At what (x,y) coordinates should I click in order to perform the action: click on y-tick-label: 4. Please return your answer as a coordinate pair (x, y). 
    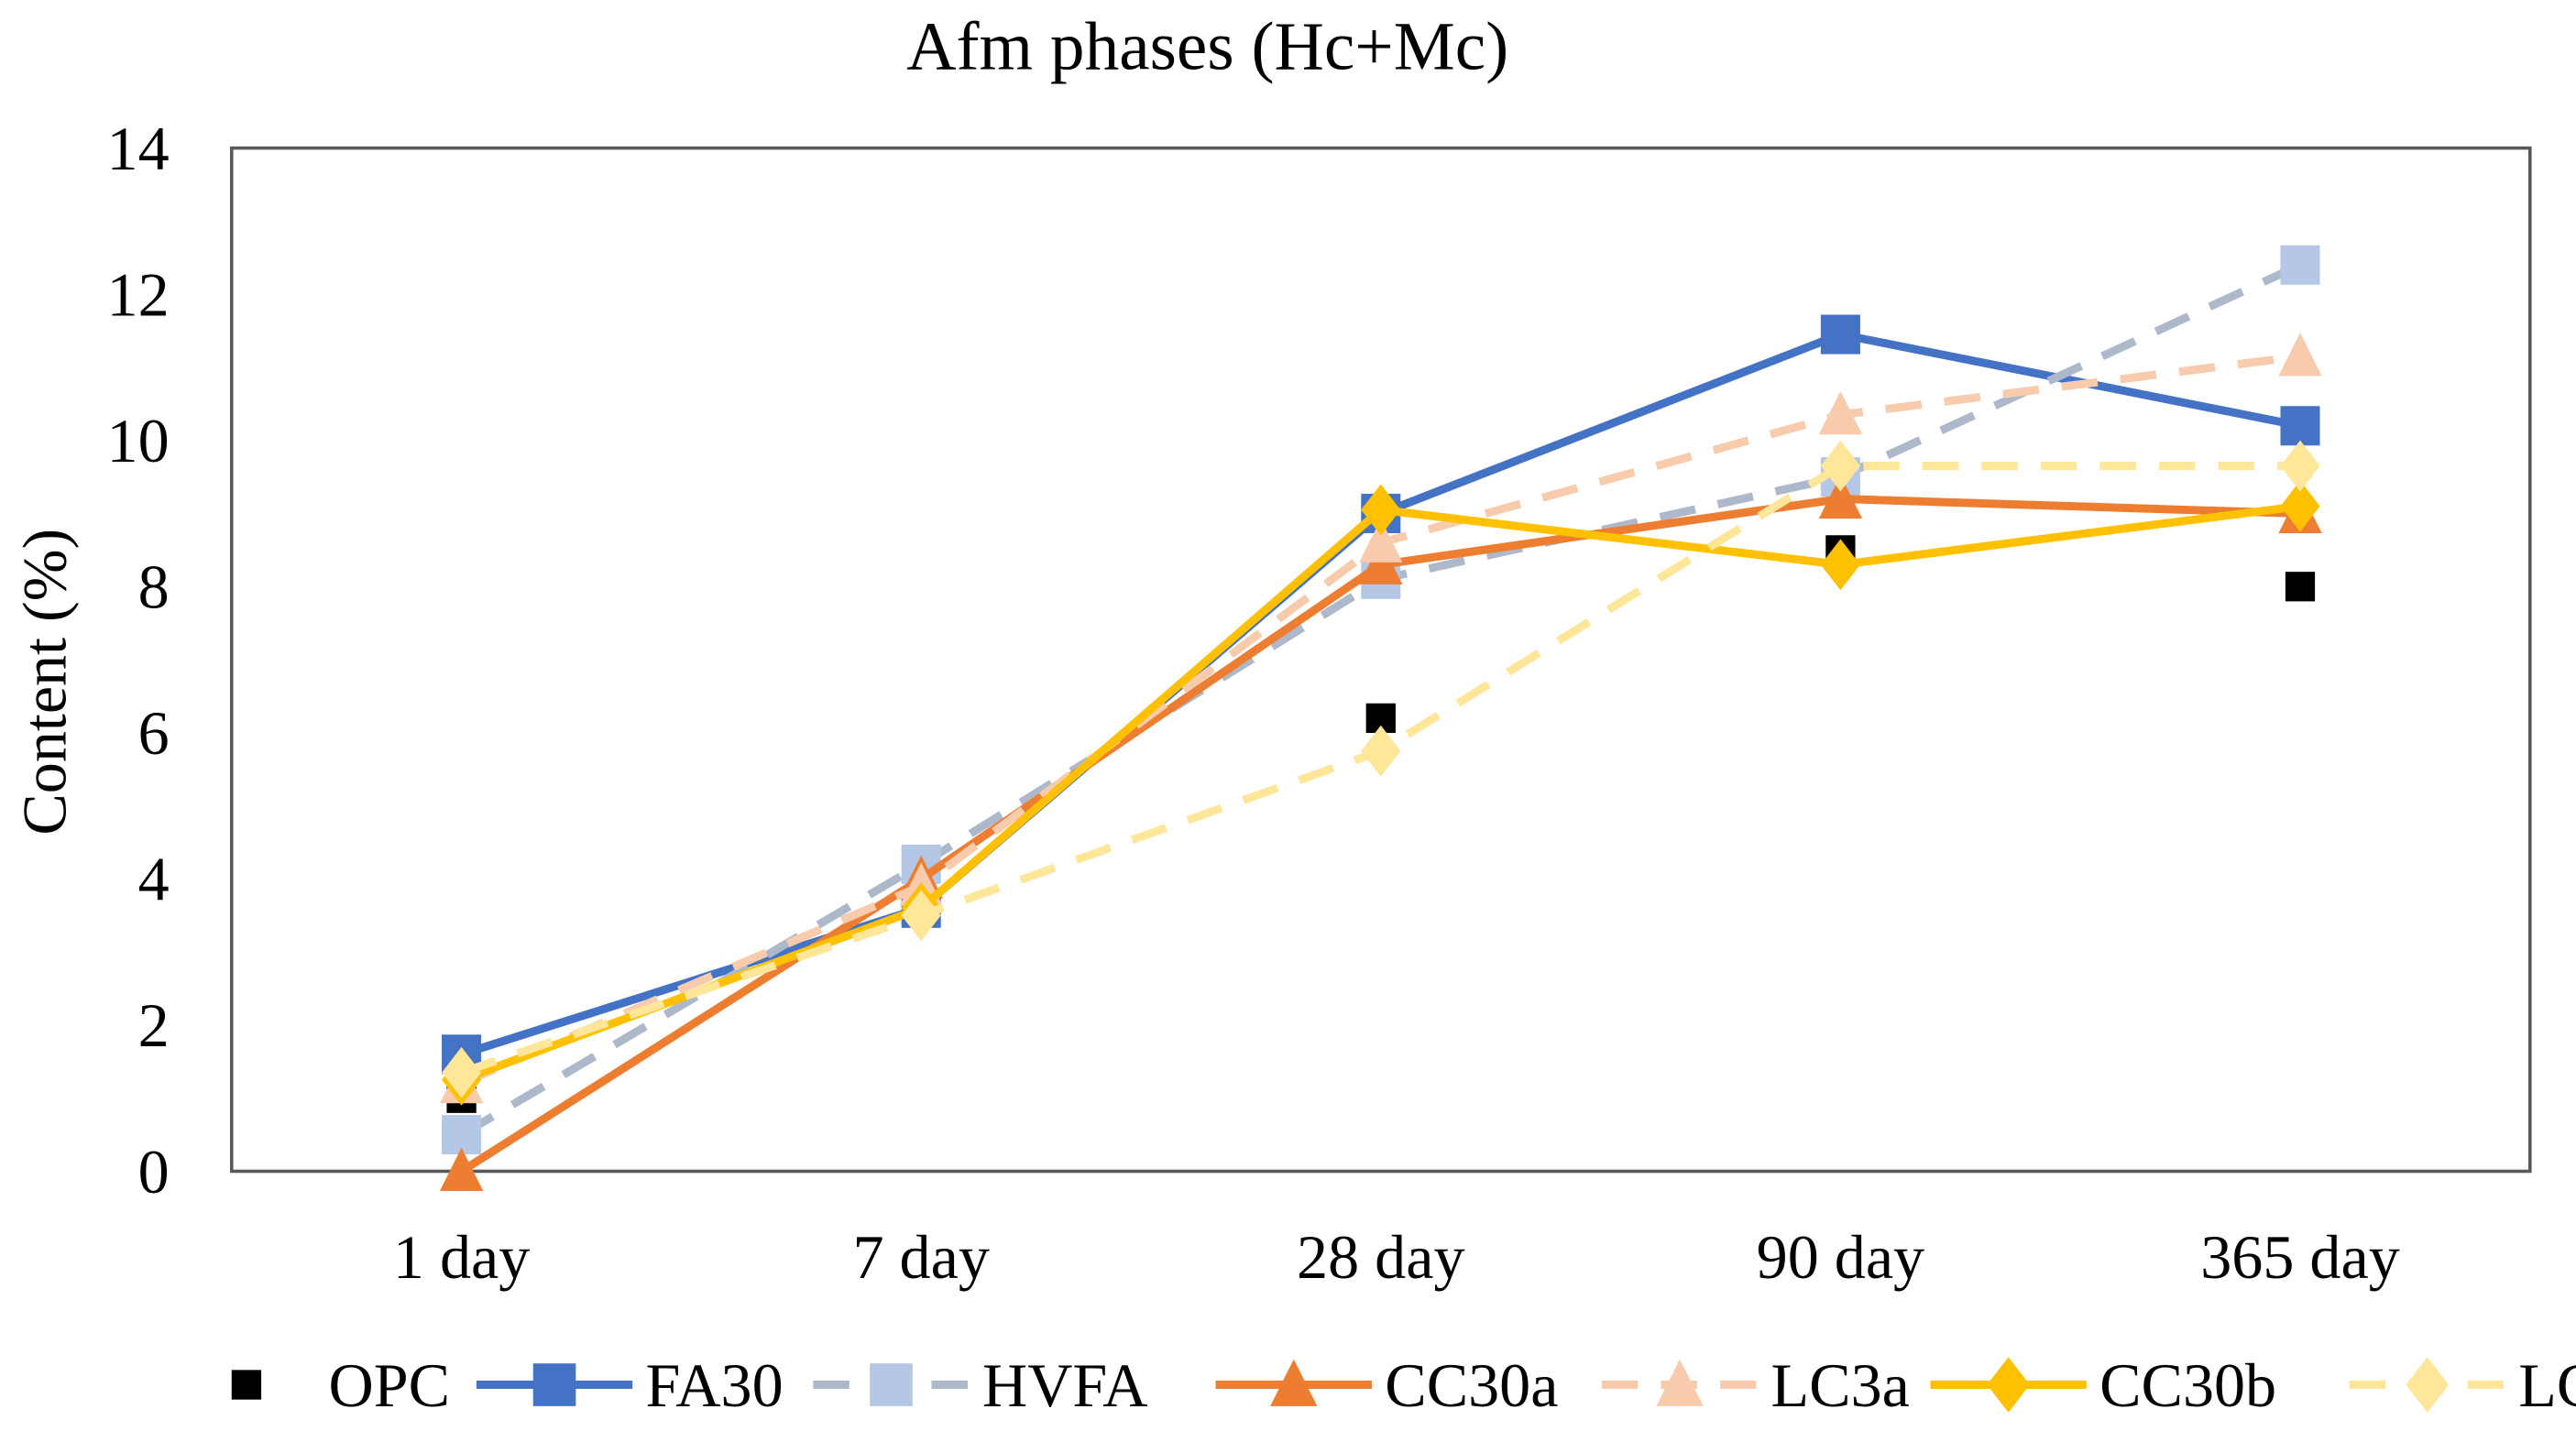
    Looking at the image, I should click on (154, 879).